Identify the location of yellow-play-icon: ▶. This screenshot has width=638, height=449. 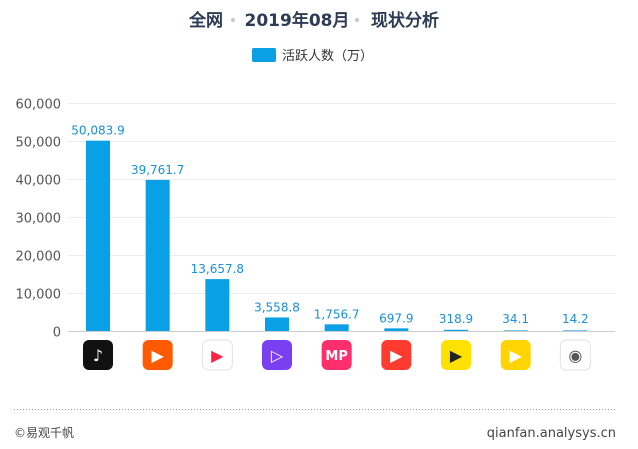
(456, 355).